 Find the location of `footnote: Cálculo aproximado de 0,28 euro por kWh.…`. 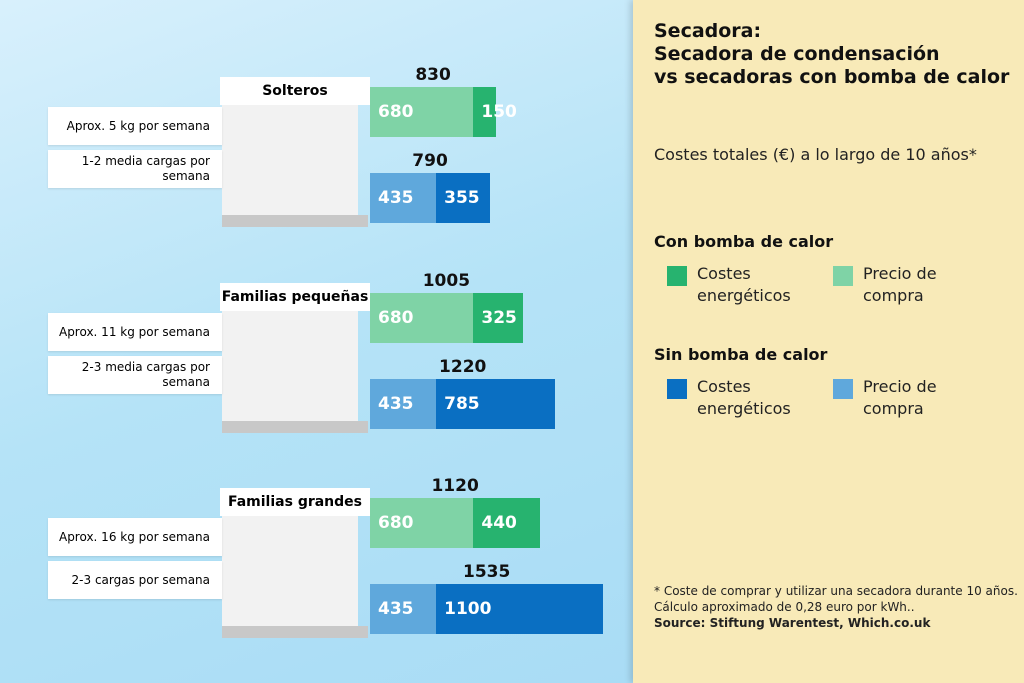

footnote: Cálculo aproximado de 0,28 euro por kWh.… is located at coordinates (784, 607).